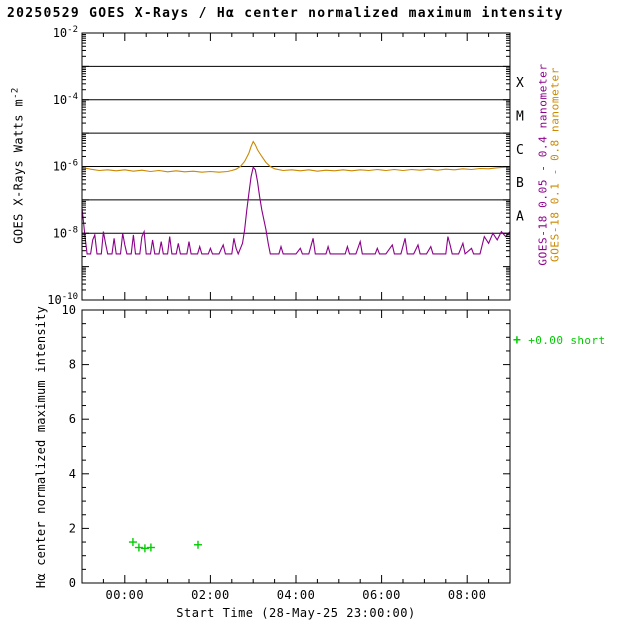 The image size is (640, 640). Describe the element at coordinates (65, 99) in the screenshot. I see `xray-y-tick-label: 10-4` at that location.